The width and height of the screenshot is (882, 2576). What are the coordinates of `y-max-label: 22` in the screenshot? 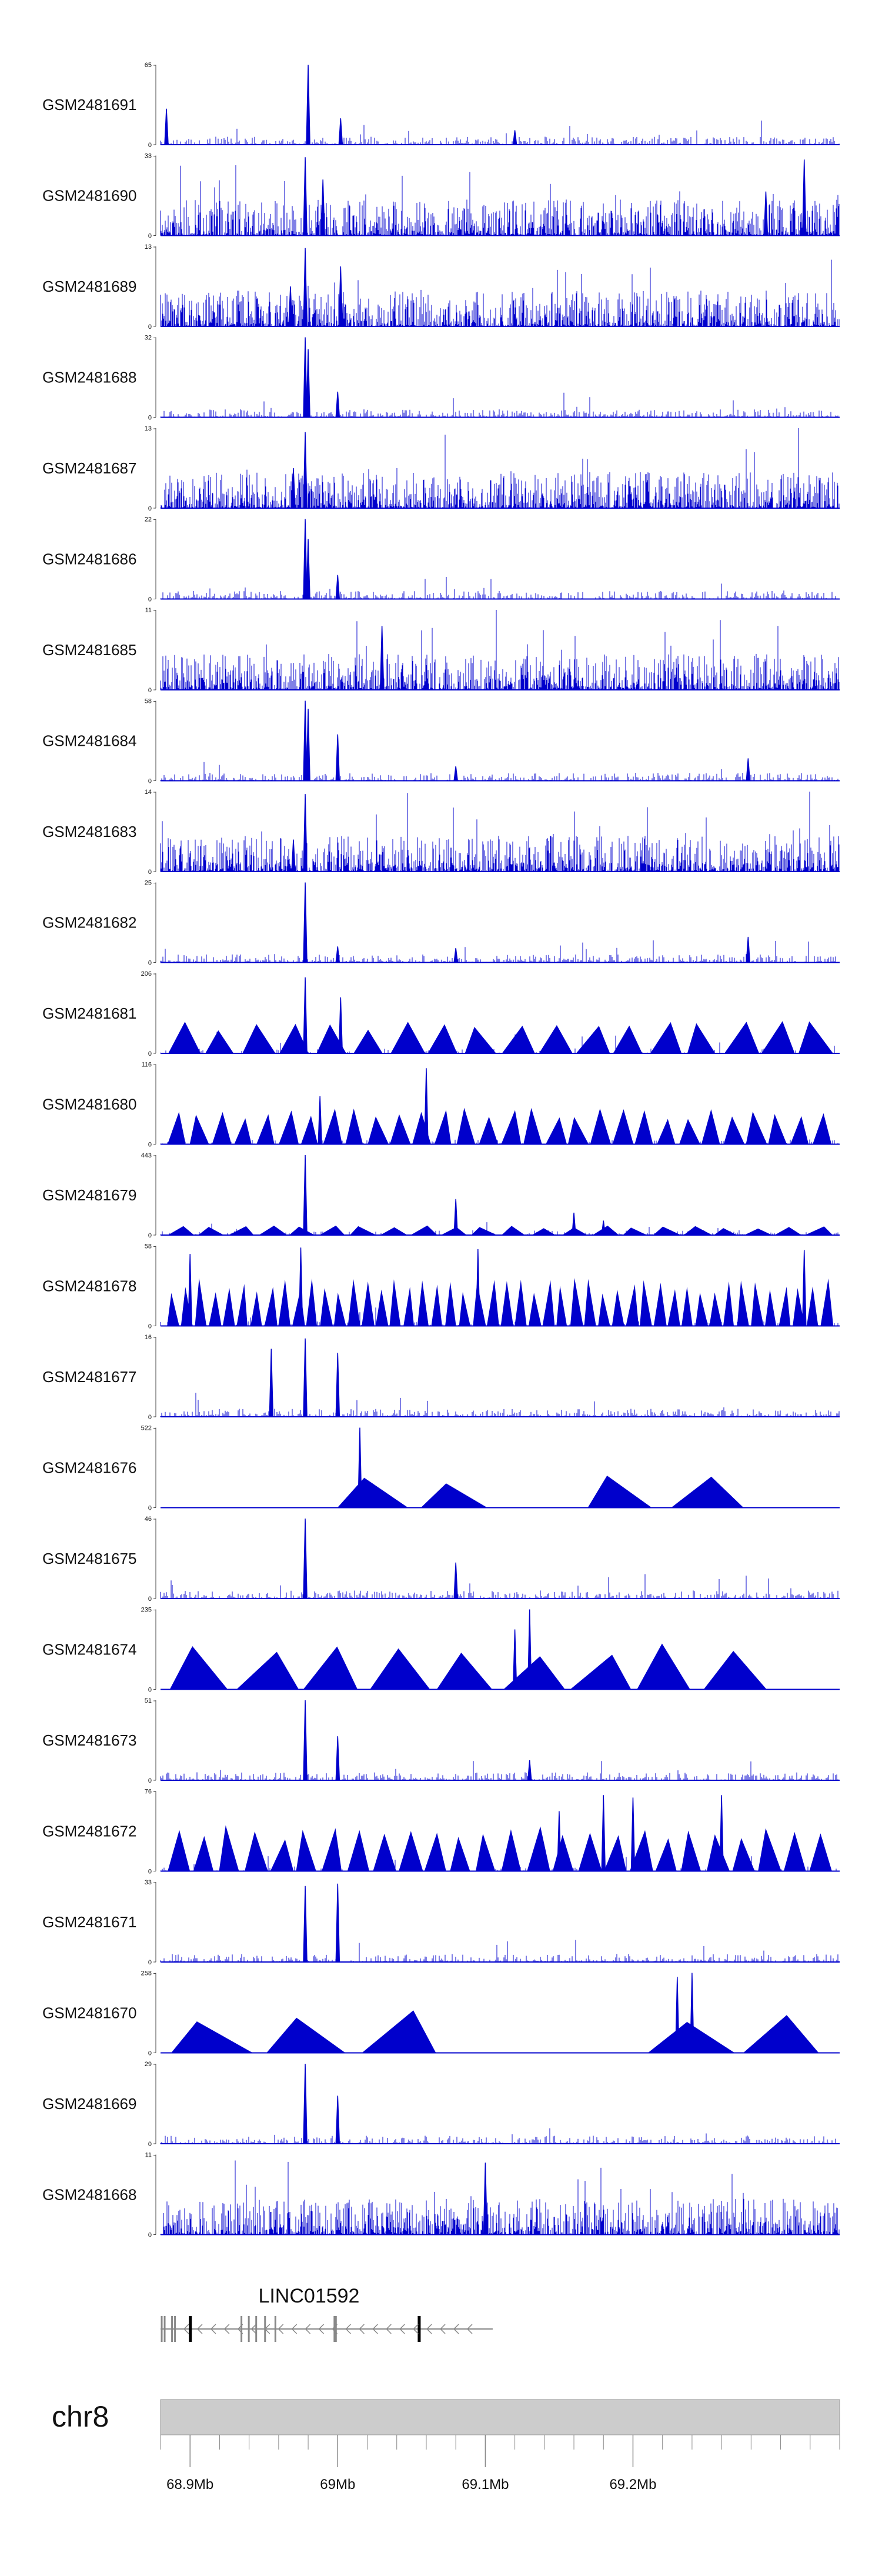 It's located at (148, 519).